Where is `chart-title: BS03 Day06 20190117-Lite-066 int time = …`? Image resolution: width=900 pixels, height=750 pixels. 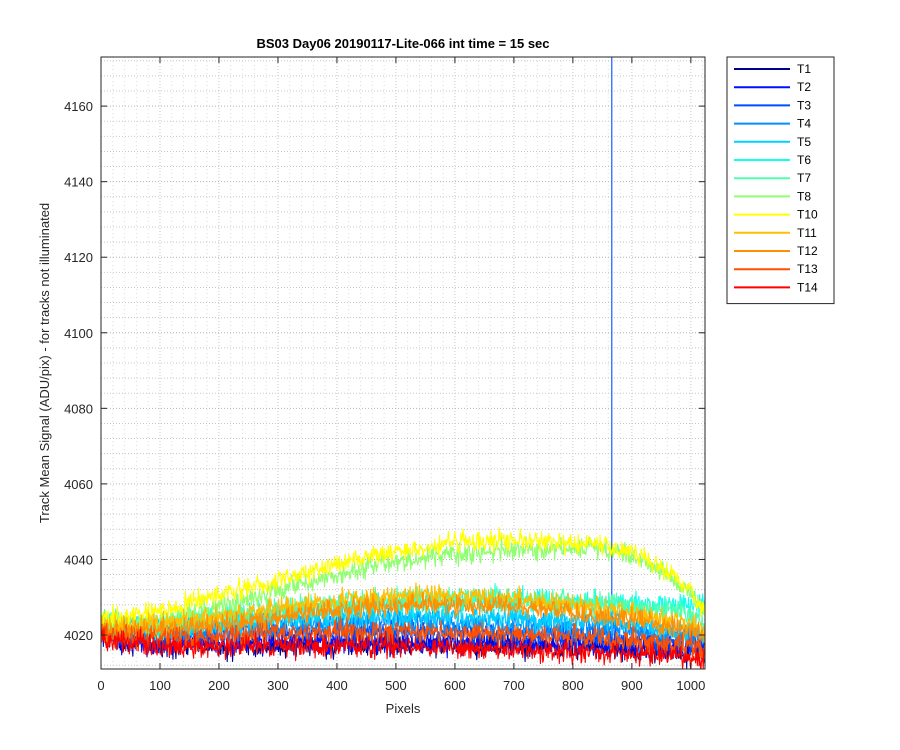 chart-title: BS03 Day06 20190117-Lite-066 int time = … is located at coordinates (402, 43).